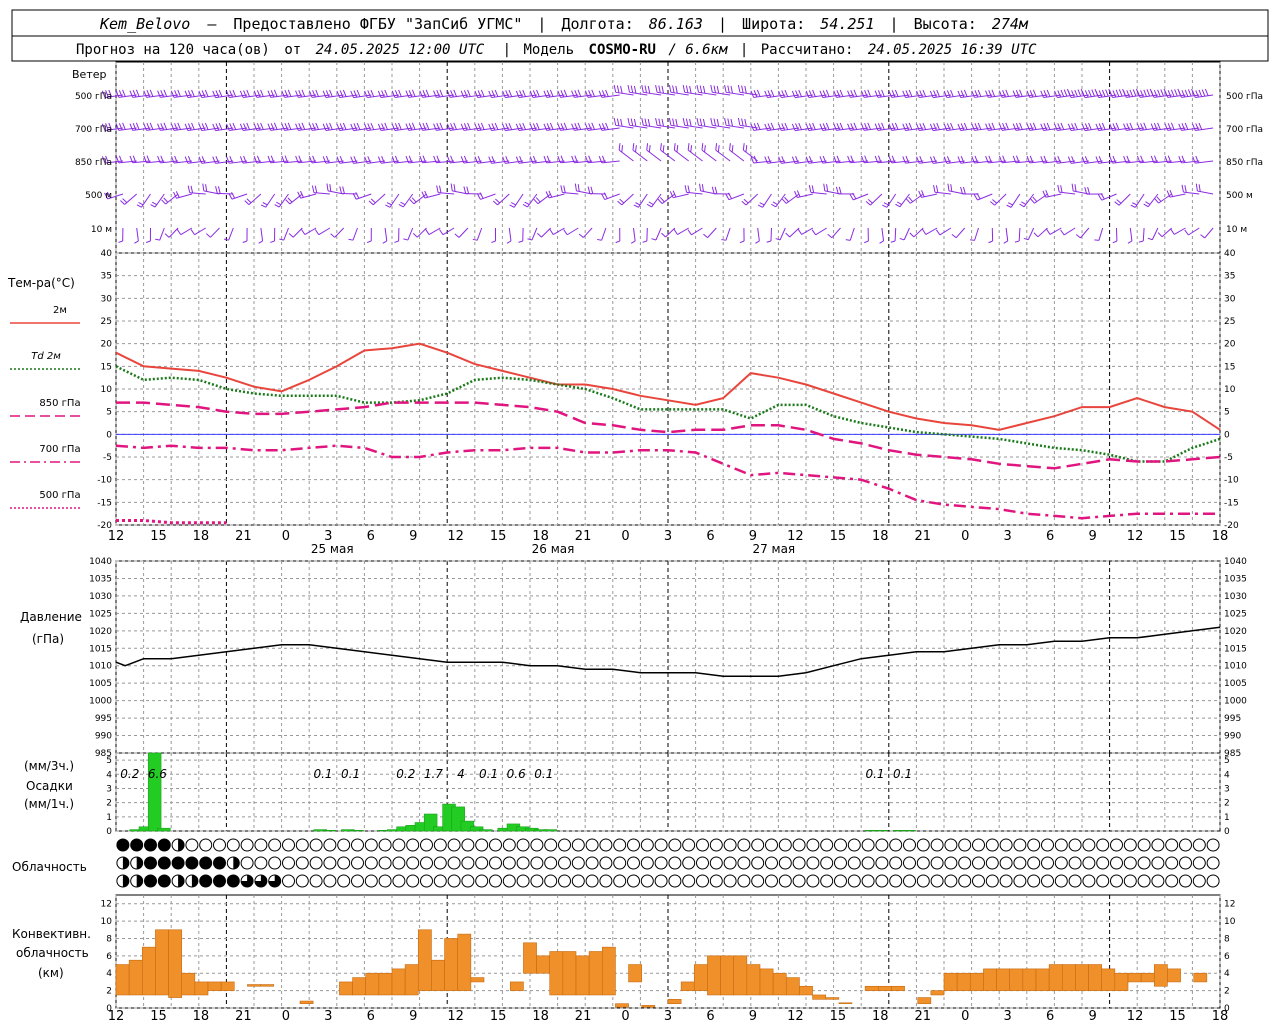 The image size is (1280, 1024). Describe the element at coordinates (89, 74) in the screenshot. I see `wind-title: Ветер` at that location.